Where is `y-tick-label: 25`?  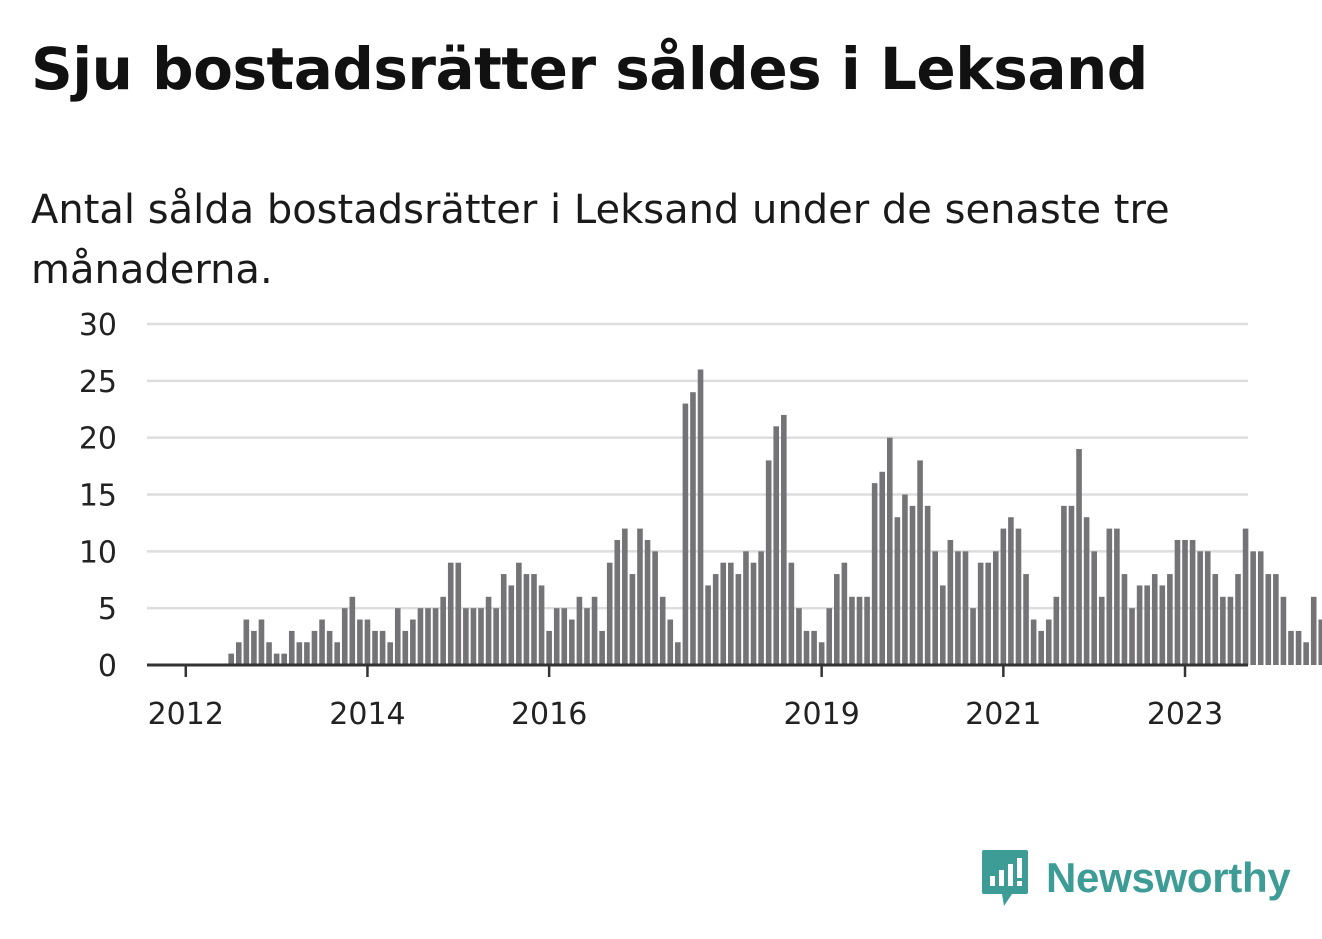
y-tick-label: 25 is located at coordinates (98, 382).